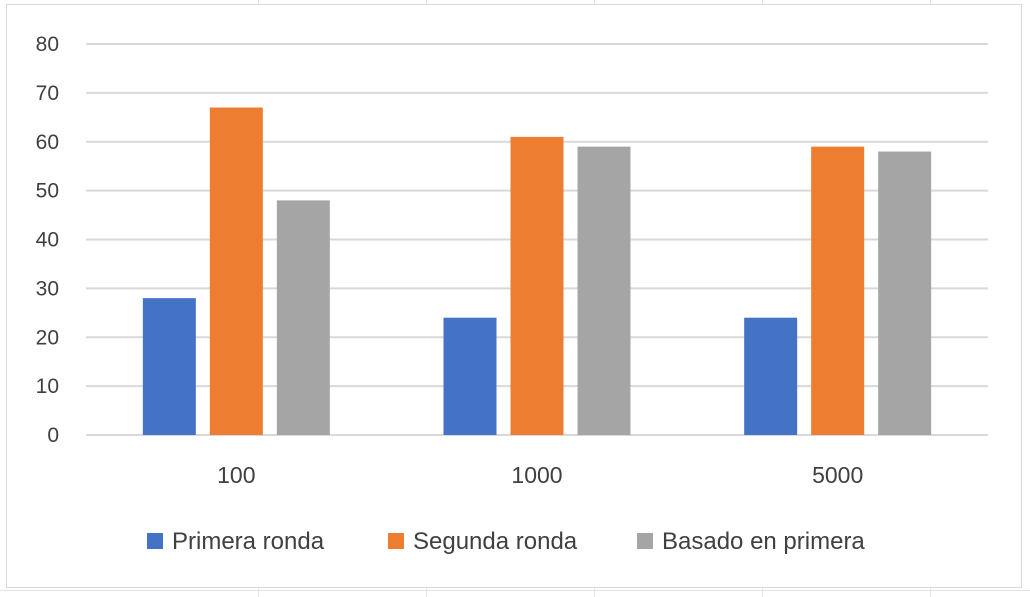 This screenshot has width=1030, height=597. Describe the element at coordinates (515, 590) in the screenshot. I see `sheet-row-line` at that location.